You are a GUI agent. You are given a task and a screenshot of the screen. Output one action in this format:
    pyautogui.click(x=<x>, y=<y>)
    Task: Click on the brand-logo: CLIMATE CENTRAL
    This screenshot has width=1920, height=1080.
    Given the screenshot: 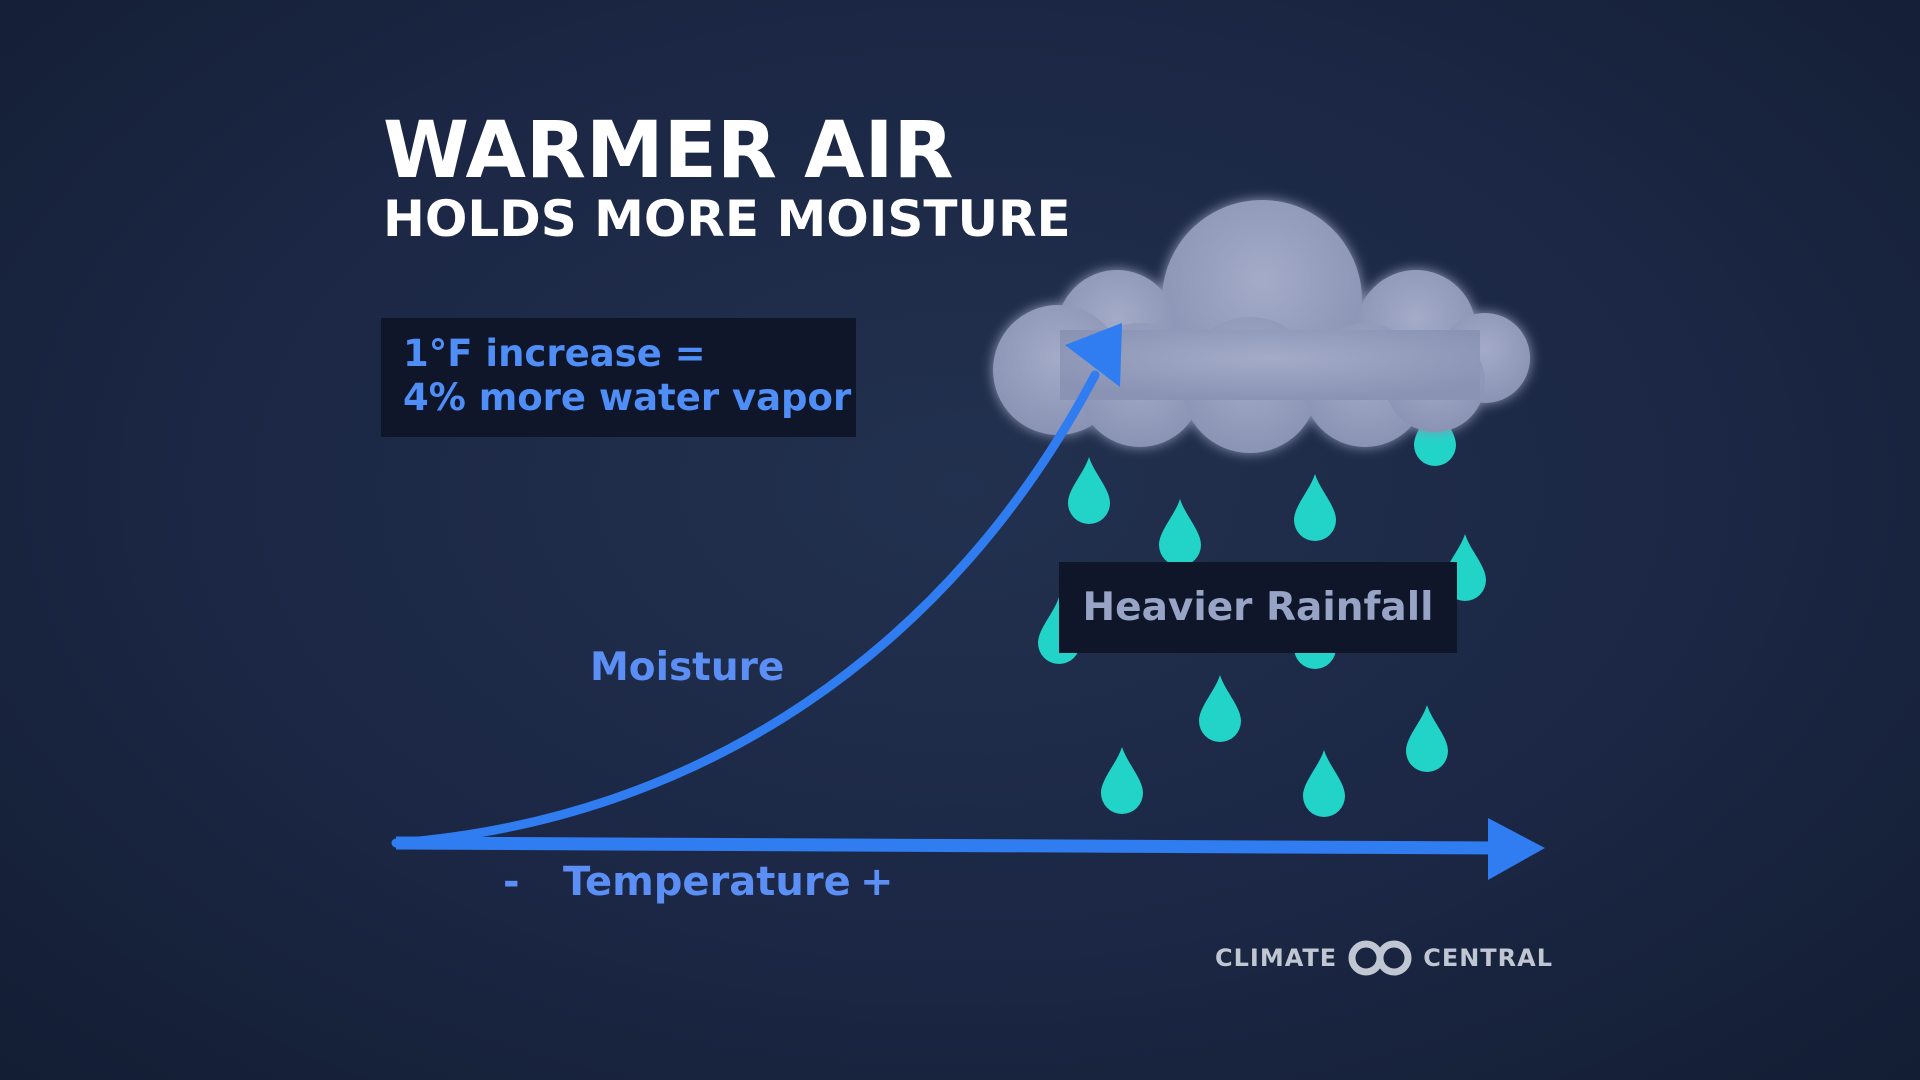 What is the action you would take?
    pyautogui.click(x=1384, y=958)
    